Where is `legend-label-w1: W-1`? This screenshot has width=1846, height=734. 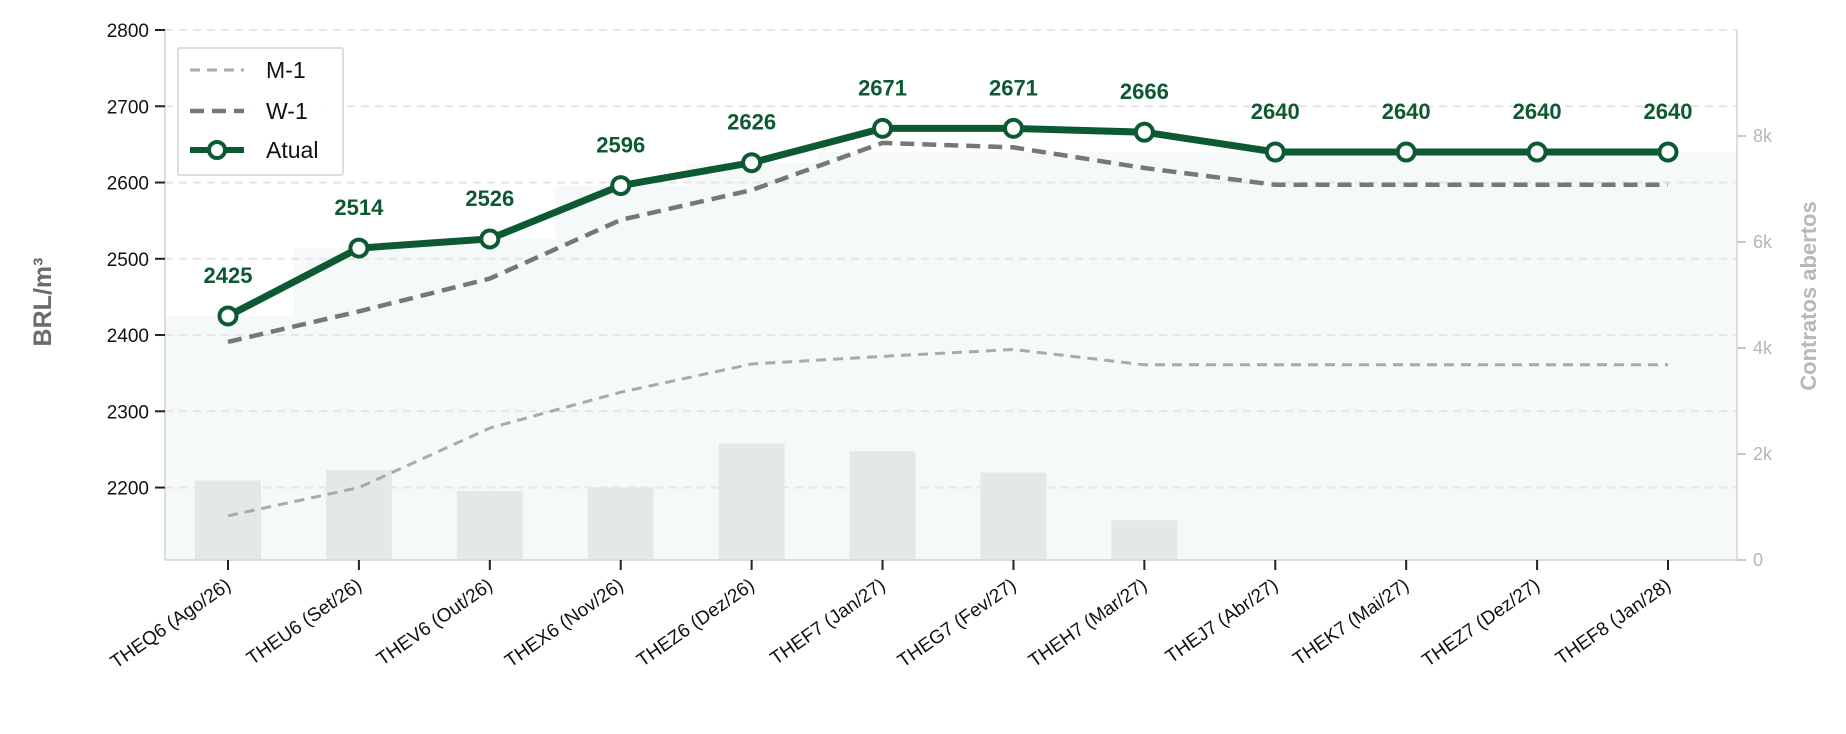
legend-label-w1: W-1 is located at coordinates (287, 111).